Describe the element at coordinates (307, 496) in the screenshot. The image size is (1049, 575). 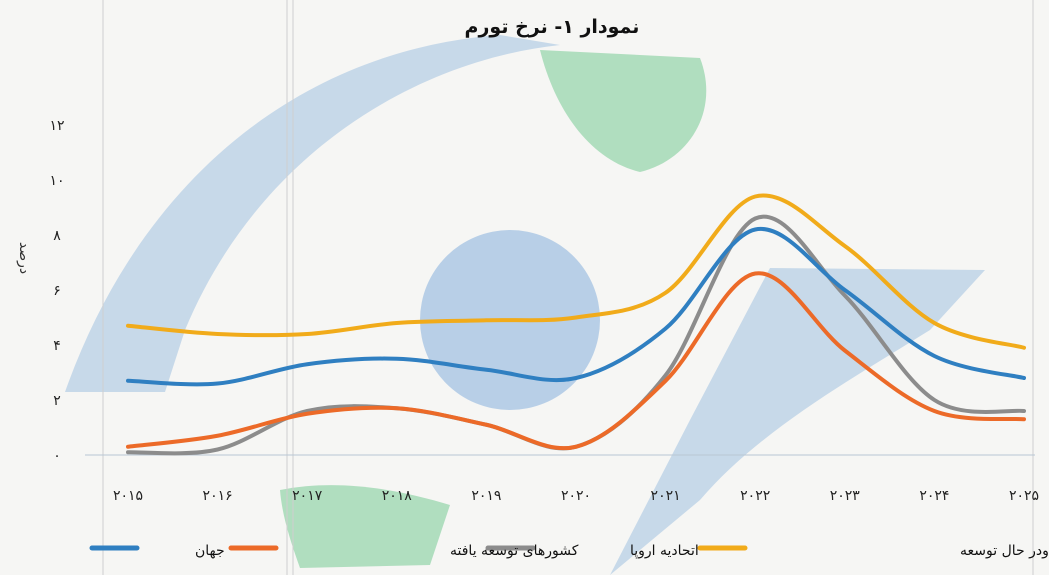
I see `x-tick-label: ۲۰۱۷` at that location.